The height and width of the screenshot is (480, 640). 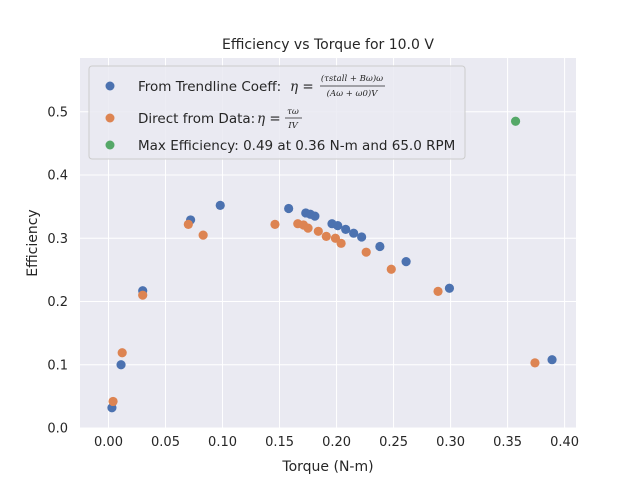 What do you see at coordinates (292, 126) in the screenshot?
I see `legend-formula-data-denominator: IV` at bounding box center [292, 126].